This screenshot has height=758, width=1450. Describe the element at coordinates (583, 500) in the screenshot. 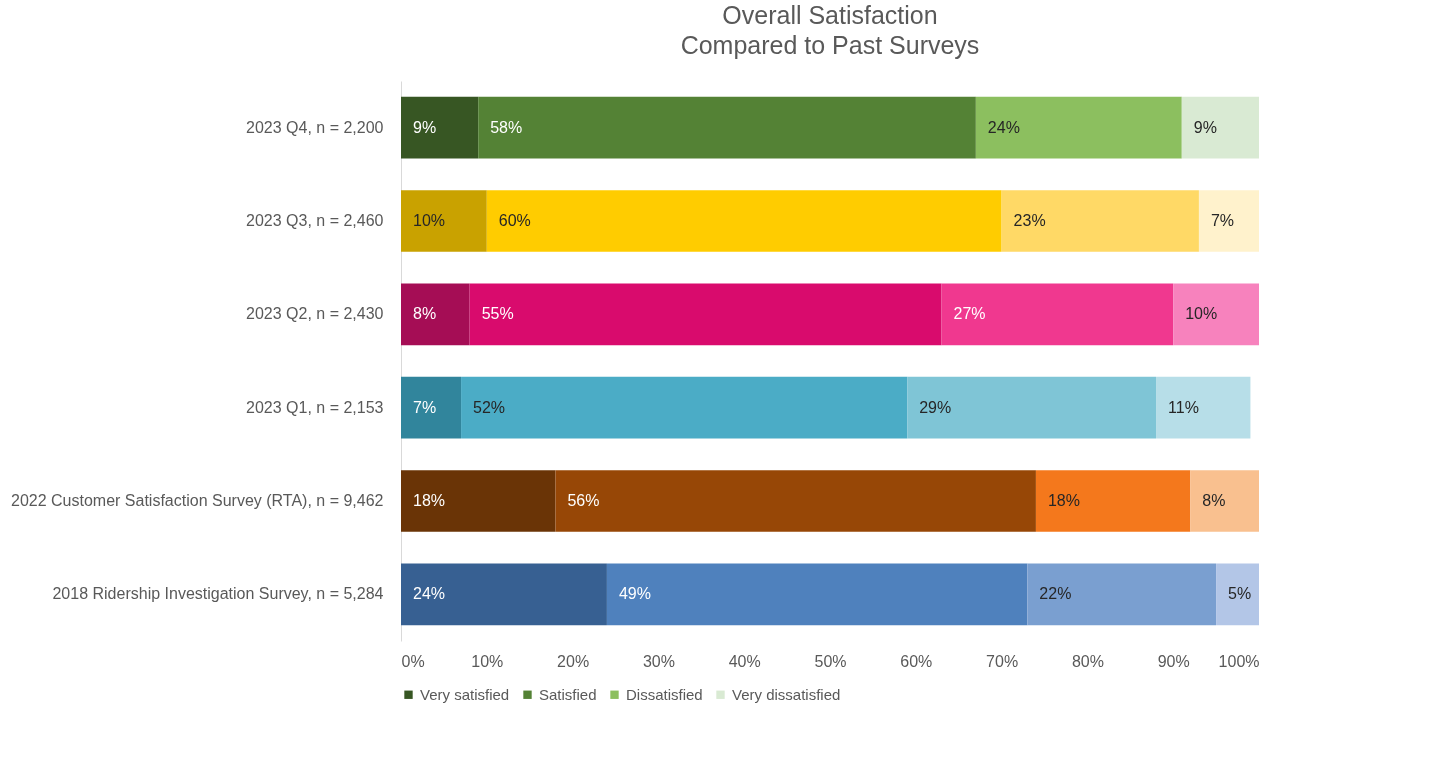

I see `data-label: 56%` at that location.